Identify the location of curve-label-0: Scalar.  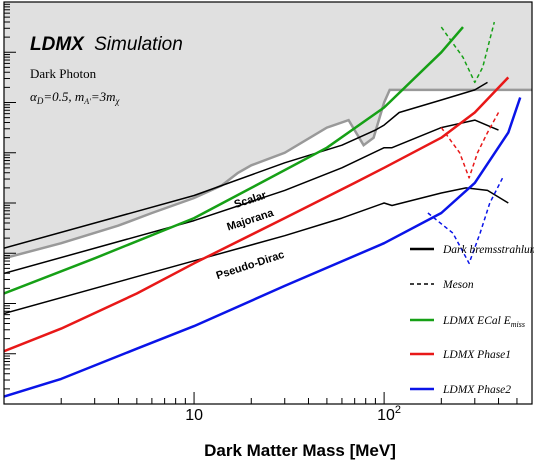
(251, 200).